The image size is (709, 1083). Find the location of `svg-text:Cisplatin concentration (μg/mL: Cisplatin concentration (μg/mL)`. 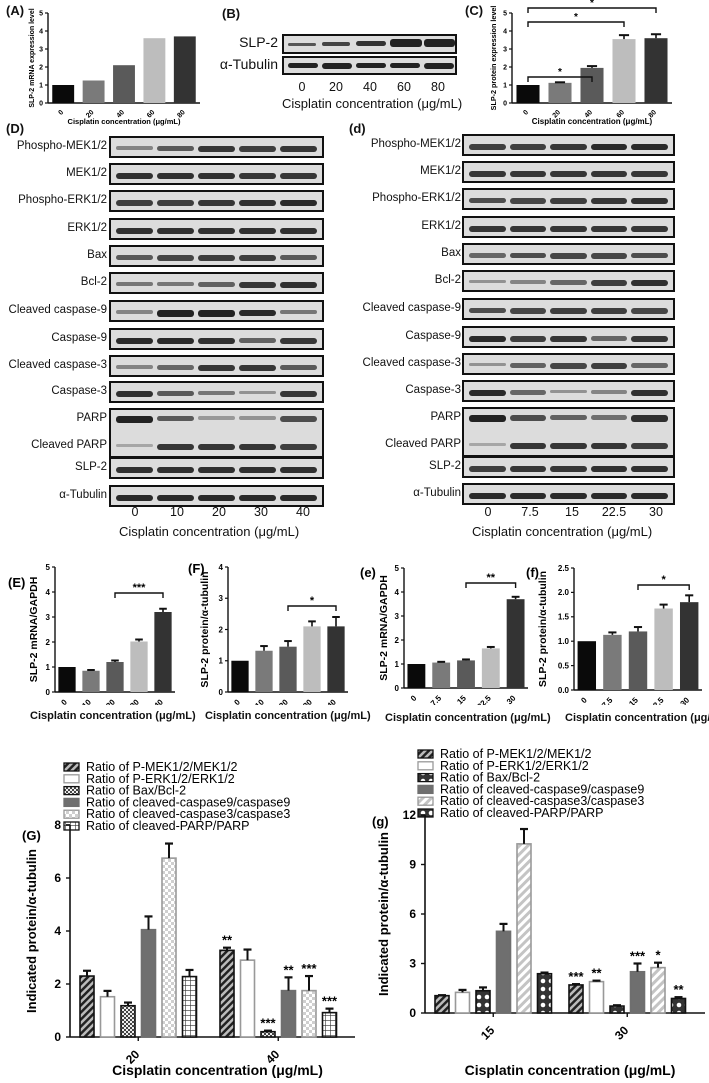

svg-text:Cisplatin concentration (μg/mL: Cisplatin concentration (μg/mL) is located at coordinates (570, 1070).